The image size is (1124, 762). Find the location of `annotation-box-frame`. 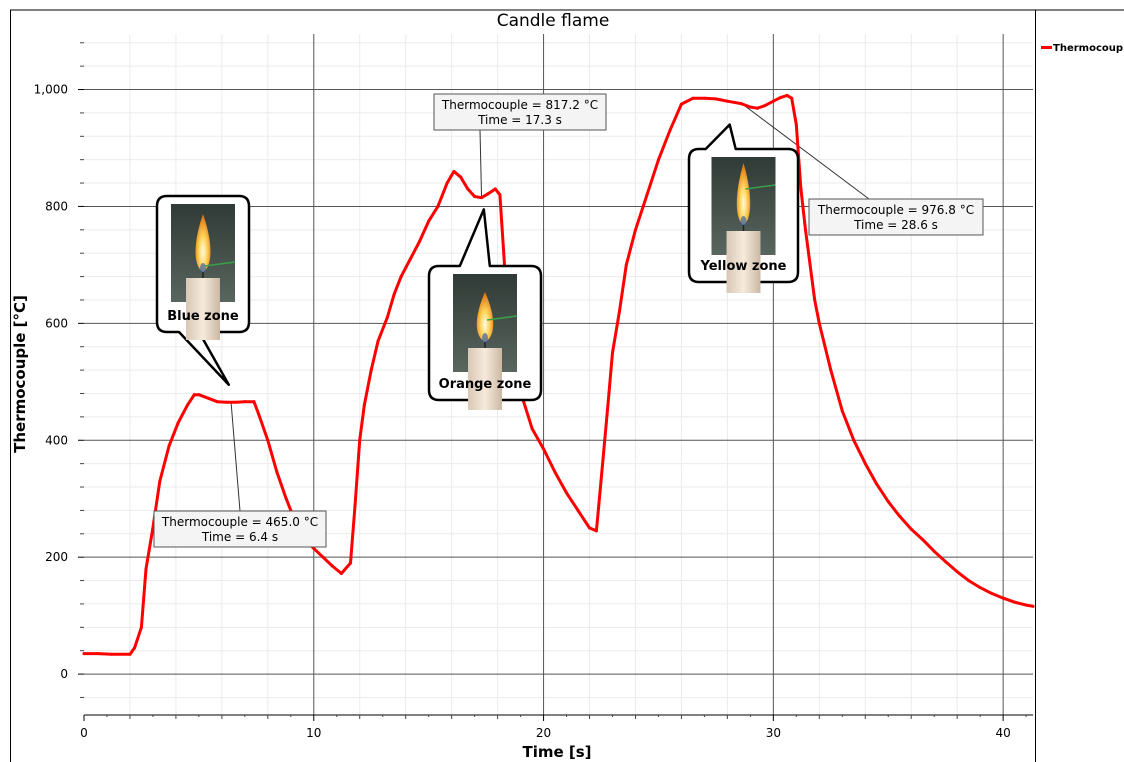

annotation-box-frame is located at coordinates (896, 217).